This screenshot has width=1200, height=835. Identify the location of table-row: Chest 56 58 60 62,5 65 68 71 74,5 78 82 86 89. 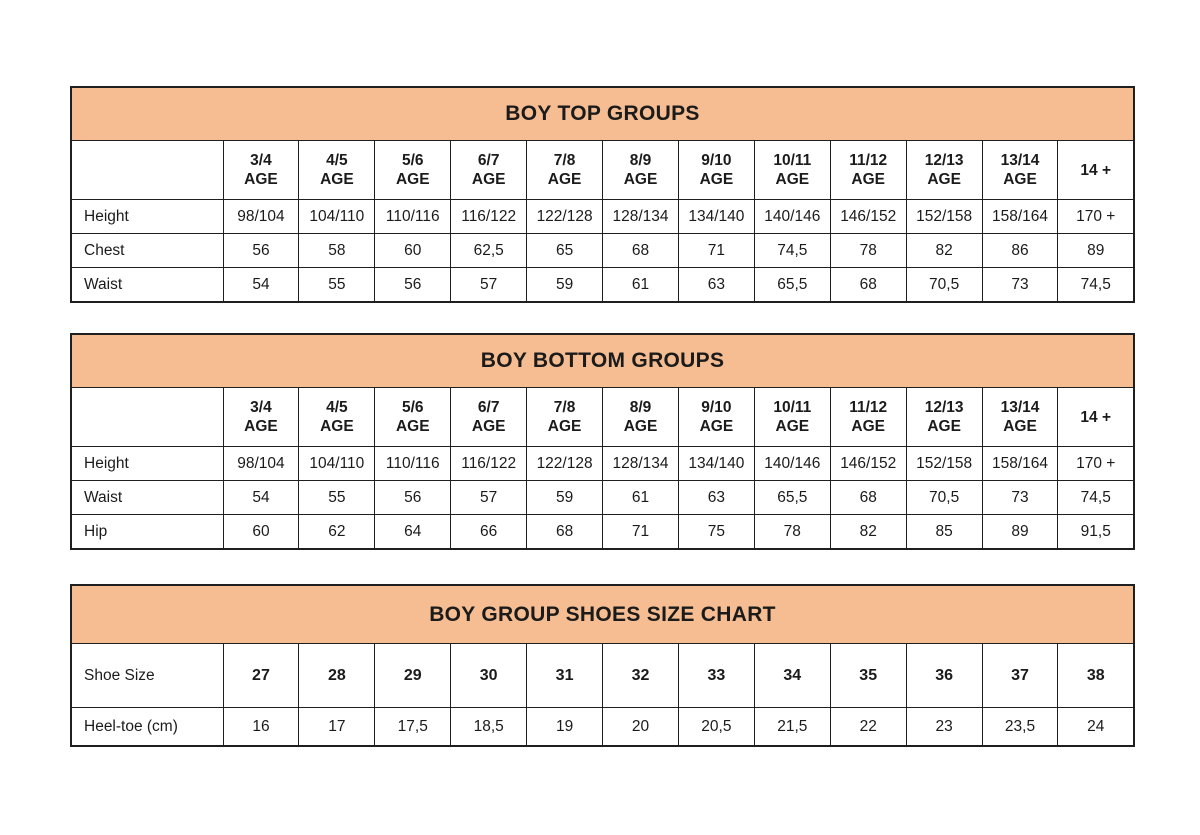
(602, 250).